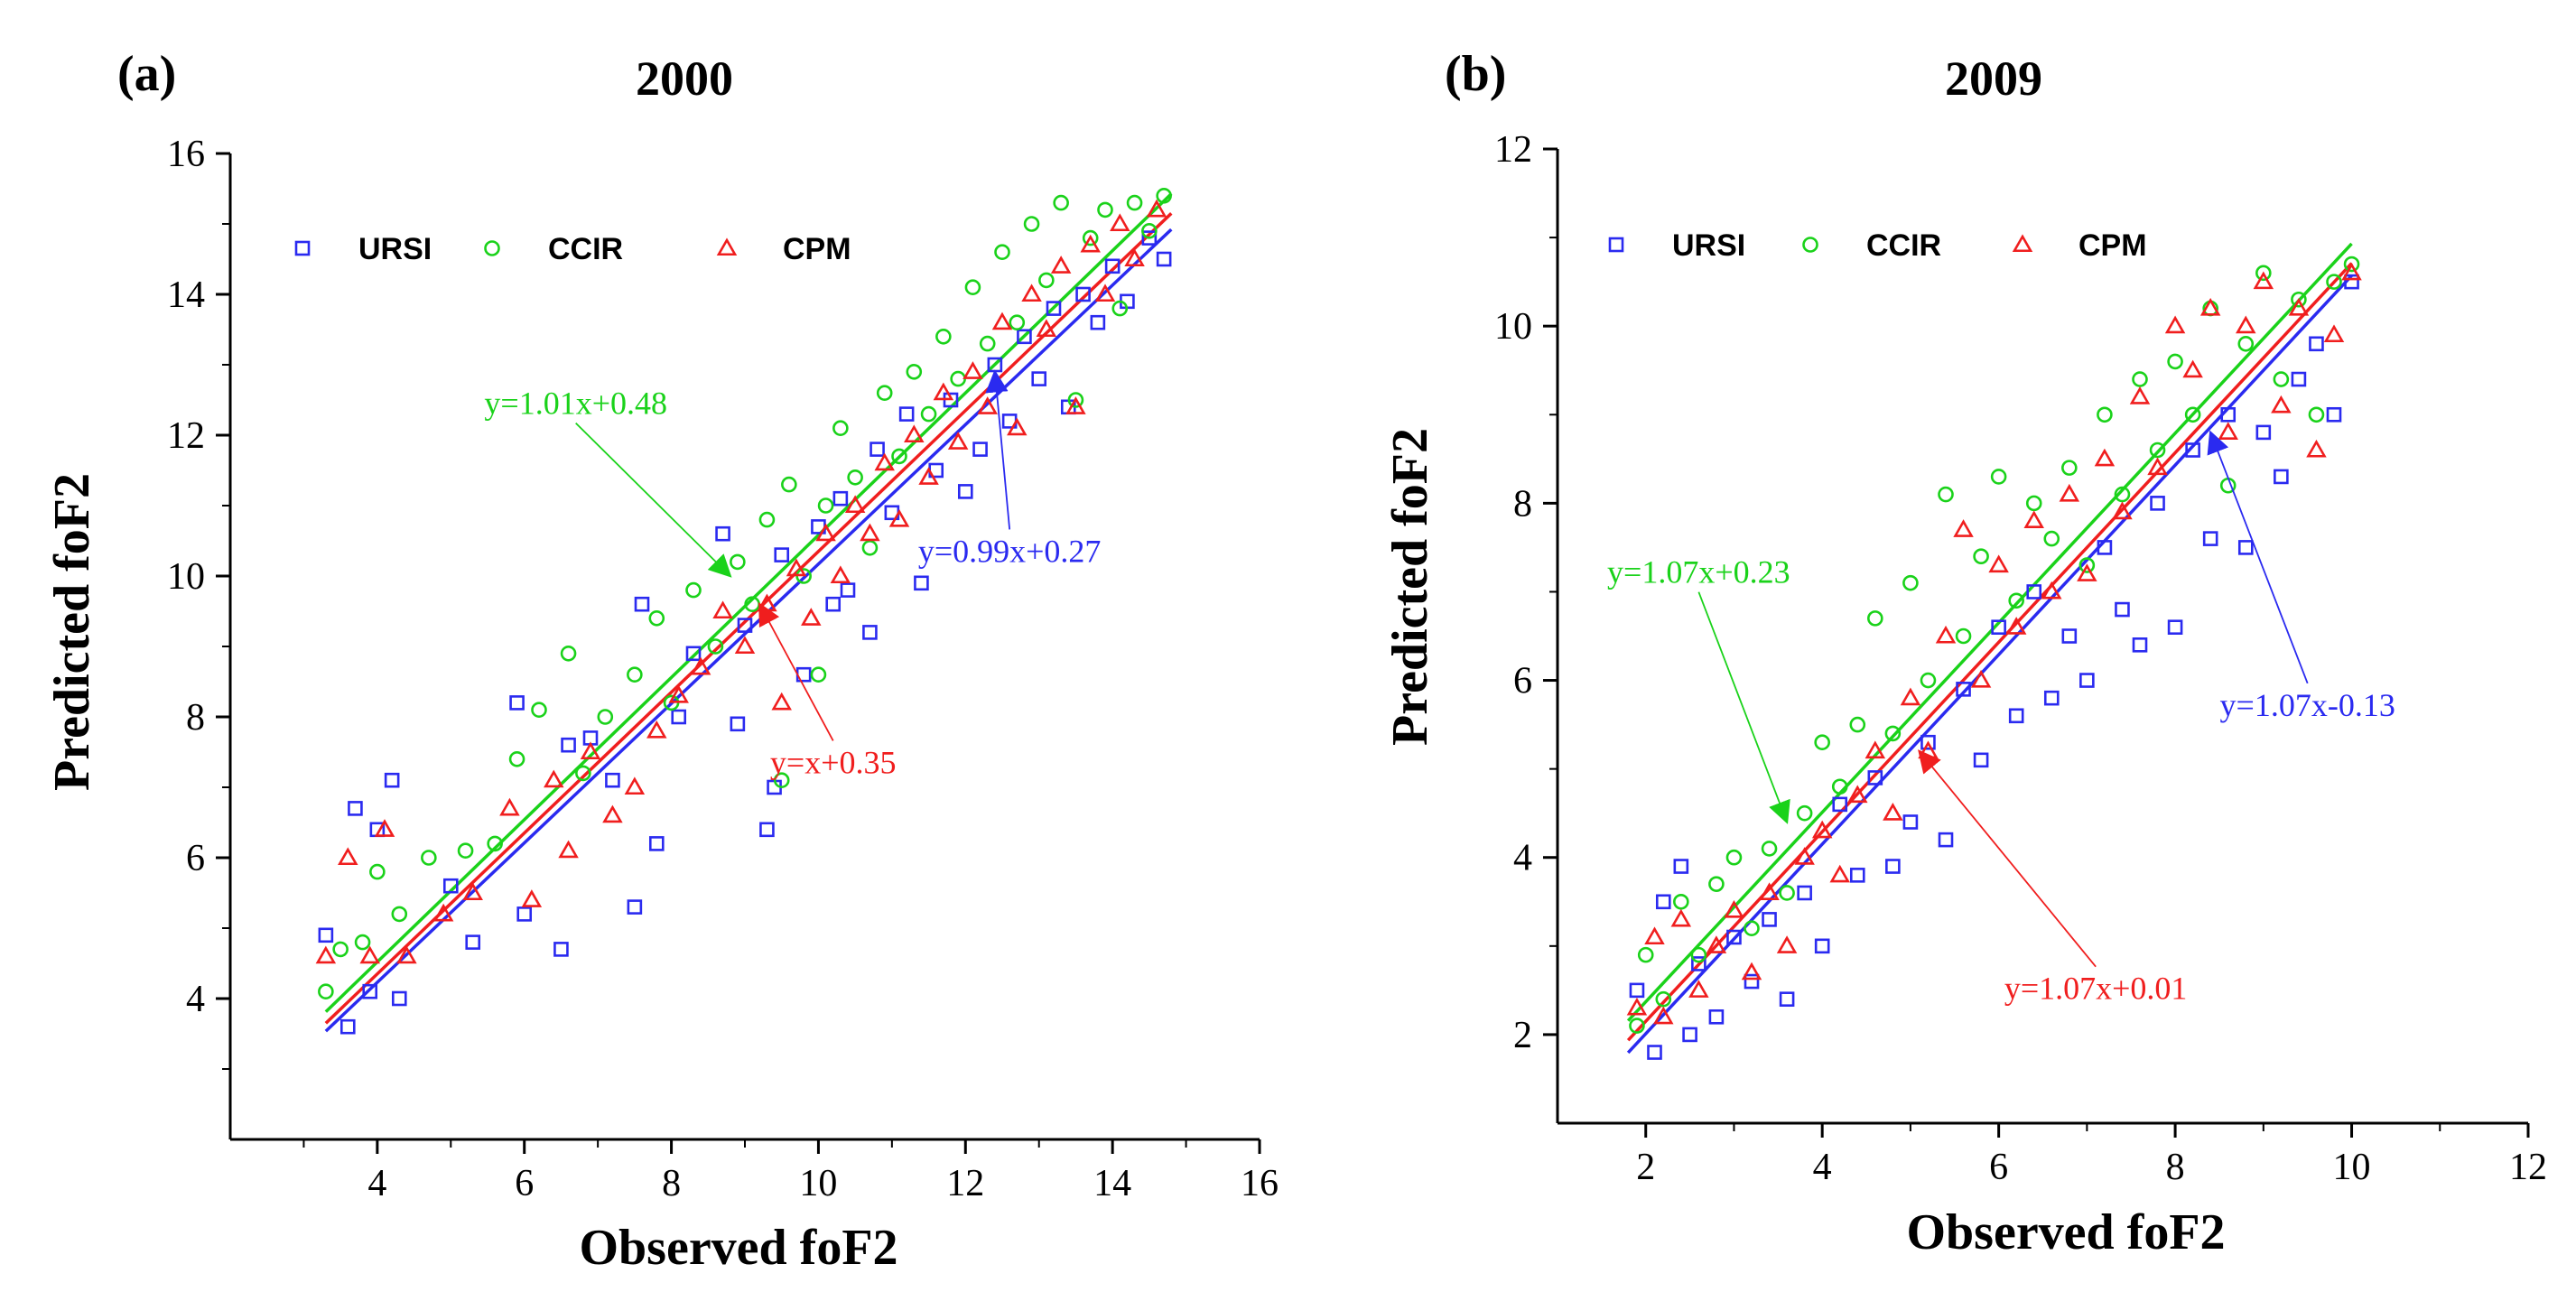 Image resolution: width=2576 pixels, height=1292 pixels. Describe the element at coordinates (796, 671) in the screenshot. I see `annotation-arrow-cpm` at that location.